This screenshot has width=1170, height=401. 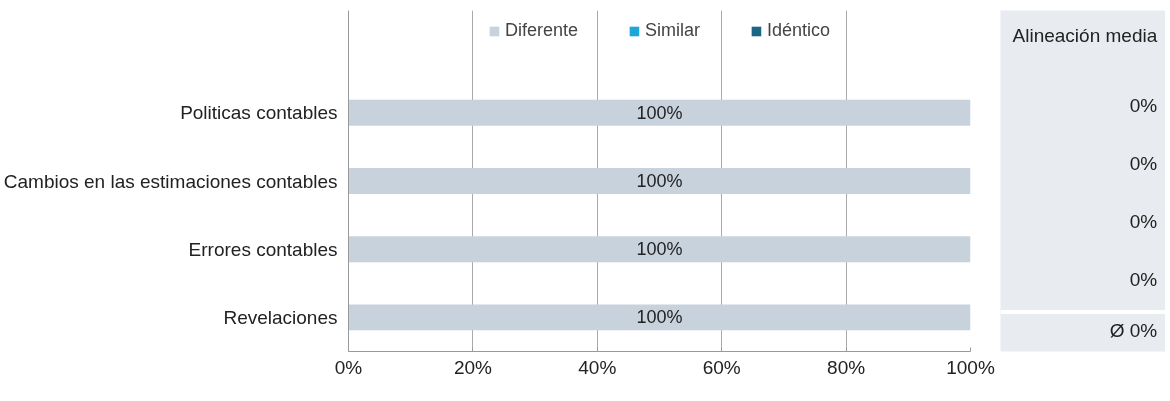 I want to click on y-tick-label: Revelaciones, so click(x=280, y=317).